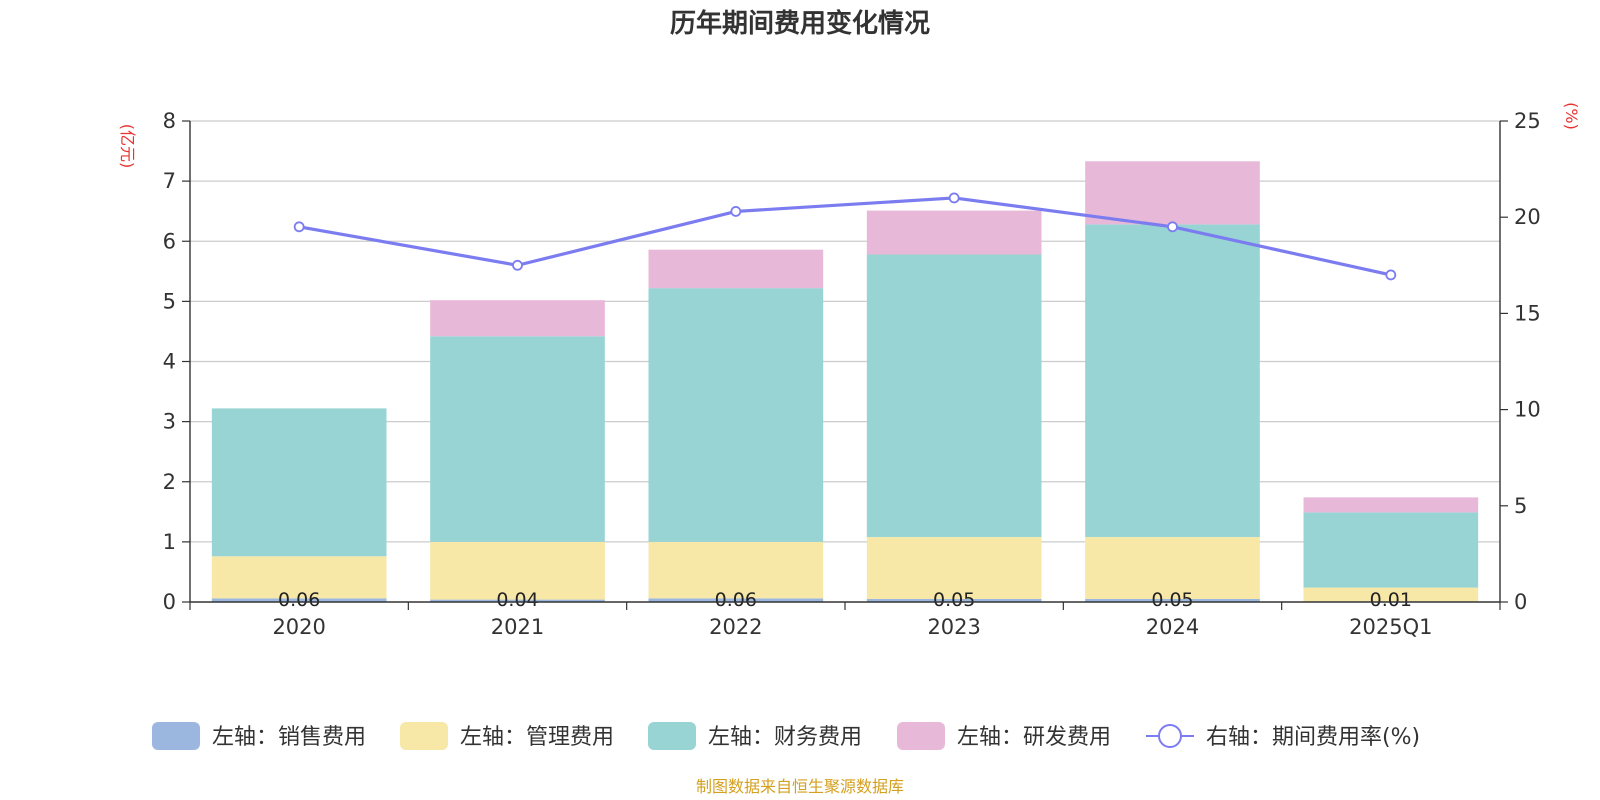  Describe the element at coordinates (1172, 627) in the screenshot. I see `x-tick-label: 2024` at that location.